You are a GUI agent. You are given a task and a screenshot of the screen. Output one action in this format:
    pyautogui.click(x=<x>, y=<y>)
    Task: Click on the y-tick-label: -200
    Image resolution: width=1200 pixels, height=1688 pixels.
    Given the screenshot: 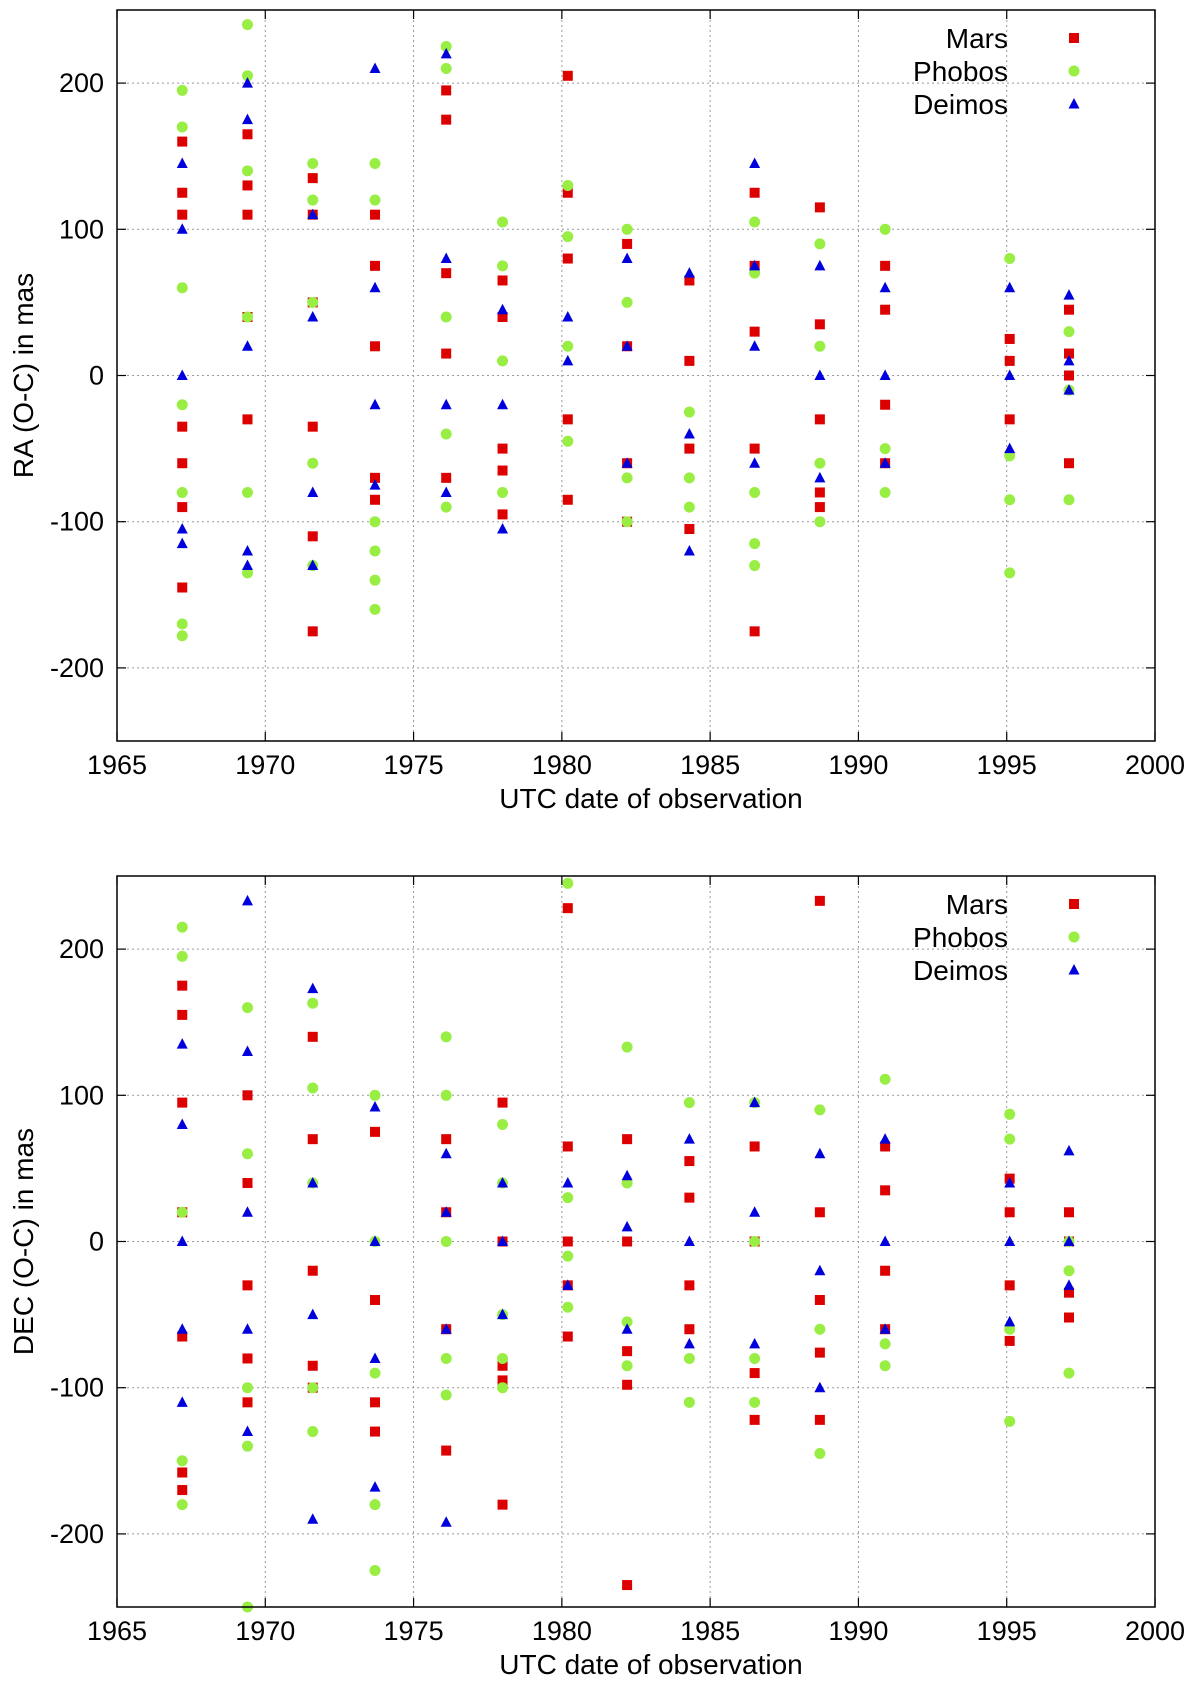 What is the action you would take?
    pyautogui.click(x=77, y=668)
    